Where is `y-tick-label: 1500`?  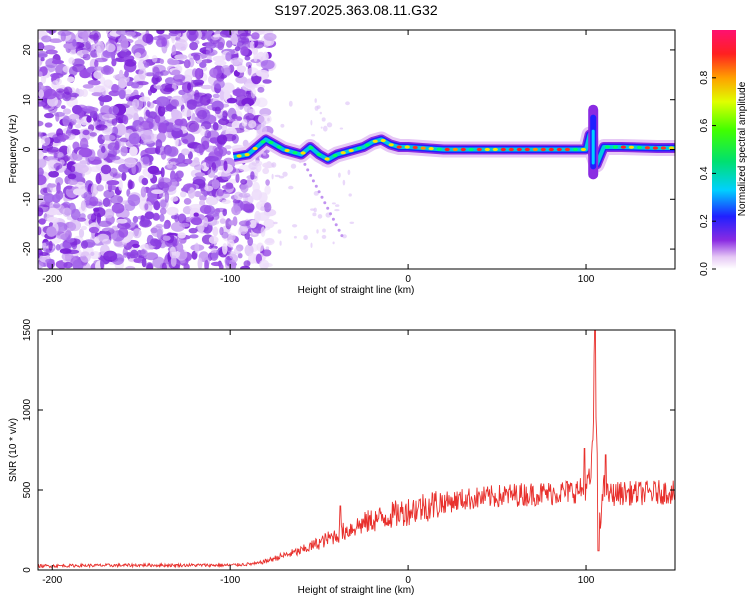
y-tick-label: 1500 is located at coordinates (27, 329).